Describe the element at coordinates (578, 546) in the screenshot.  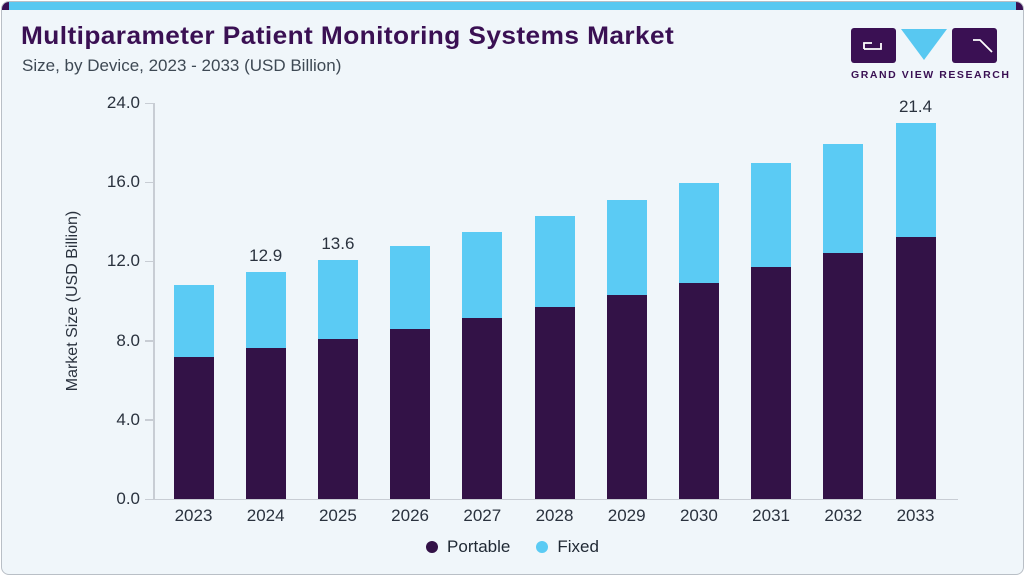
I see `legend-label-fixed: Fixed` at that location.